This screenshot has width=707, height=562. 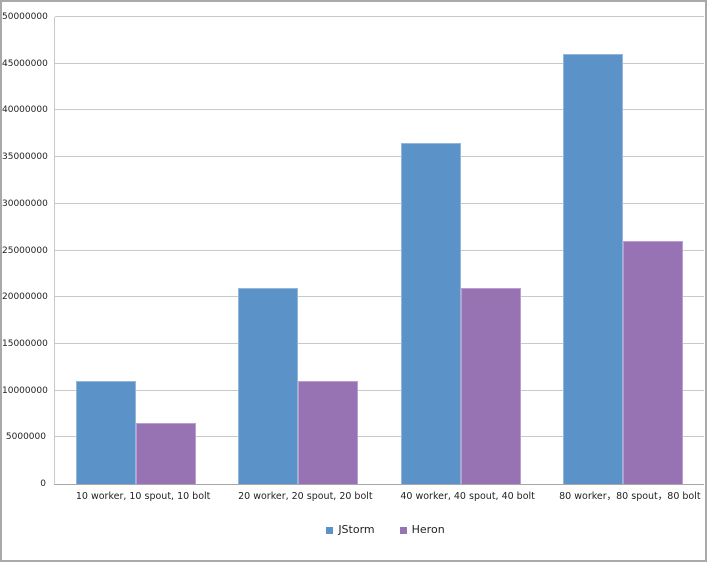 I want to click on y-tick-label: 5000000, so click(x=25, y=437).